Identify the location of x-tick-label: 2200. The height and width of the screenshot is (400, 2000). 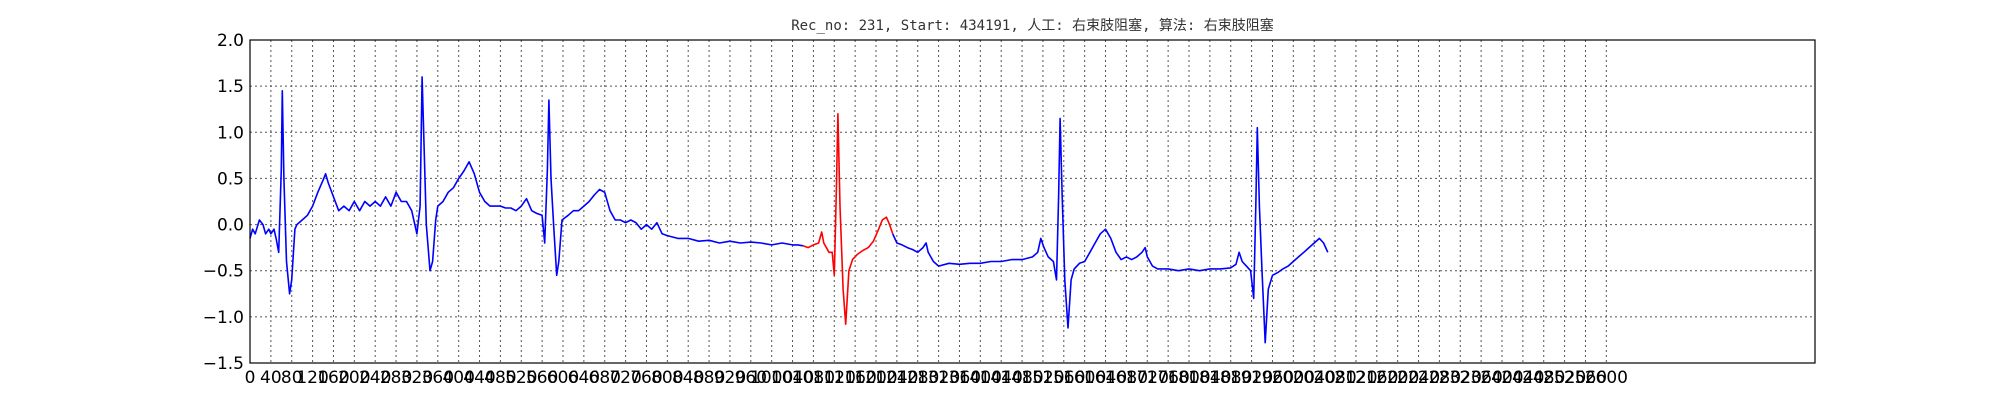
(1397, 378).